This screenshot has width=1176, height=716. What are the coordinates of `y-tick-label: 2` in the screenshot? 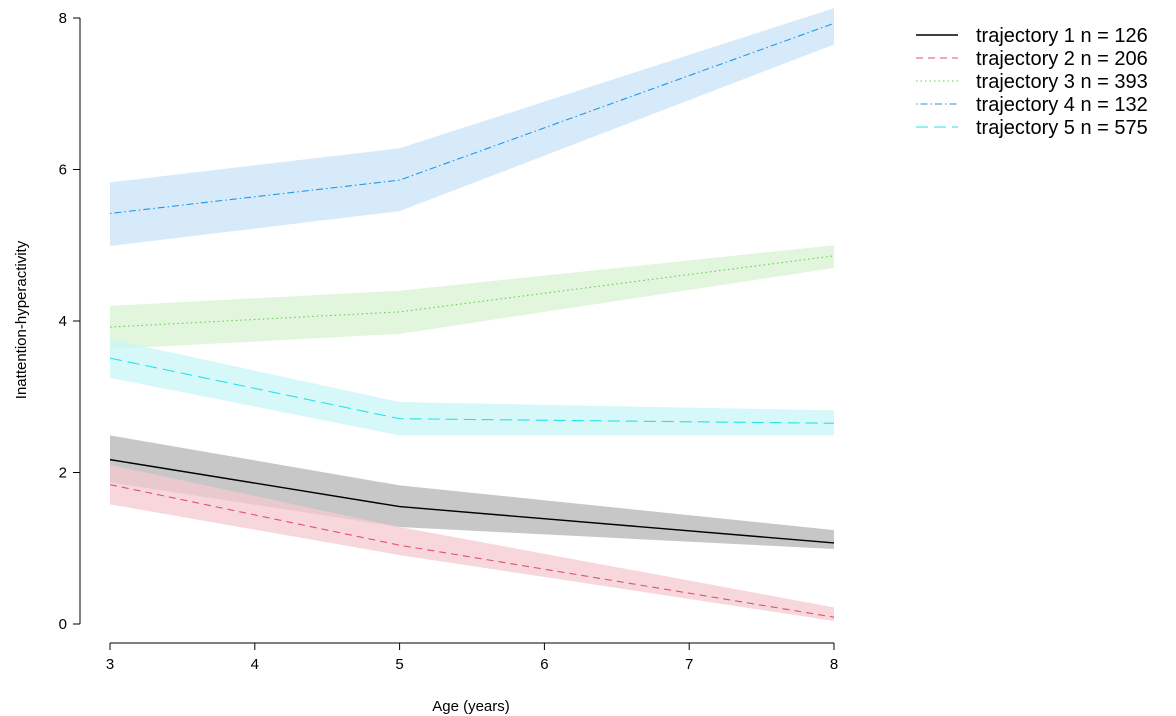 It's located at (63, 473).